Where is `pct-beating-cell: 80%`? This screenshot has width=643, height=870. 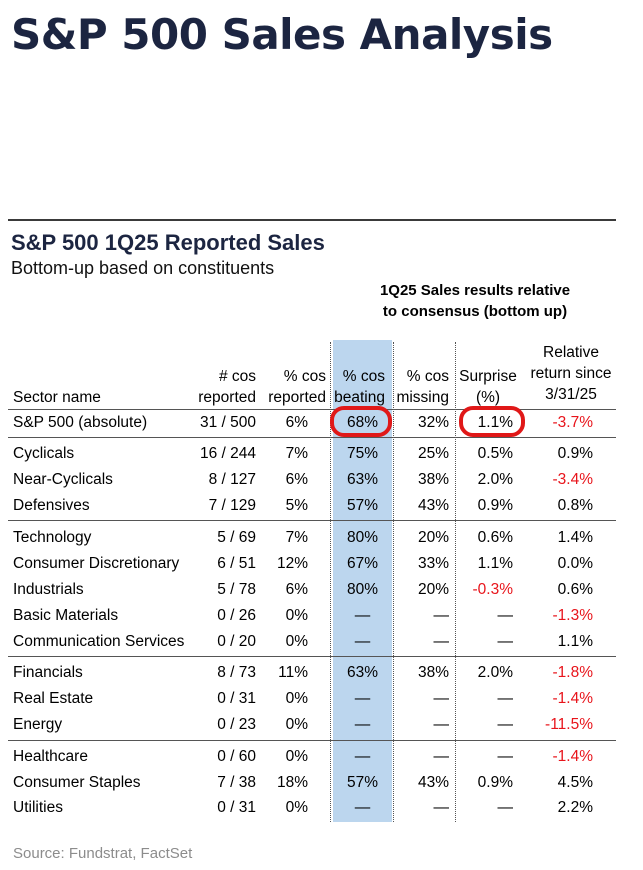
pct-beating-cell: 80% is located at coordinates (362, 589).